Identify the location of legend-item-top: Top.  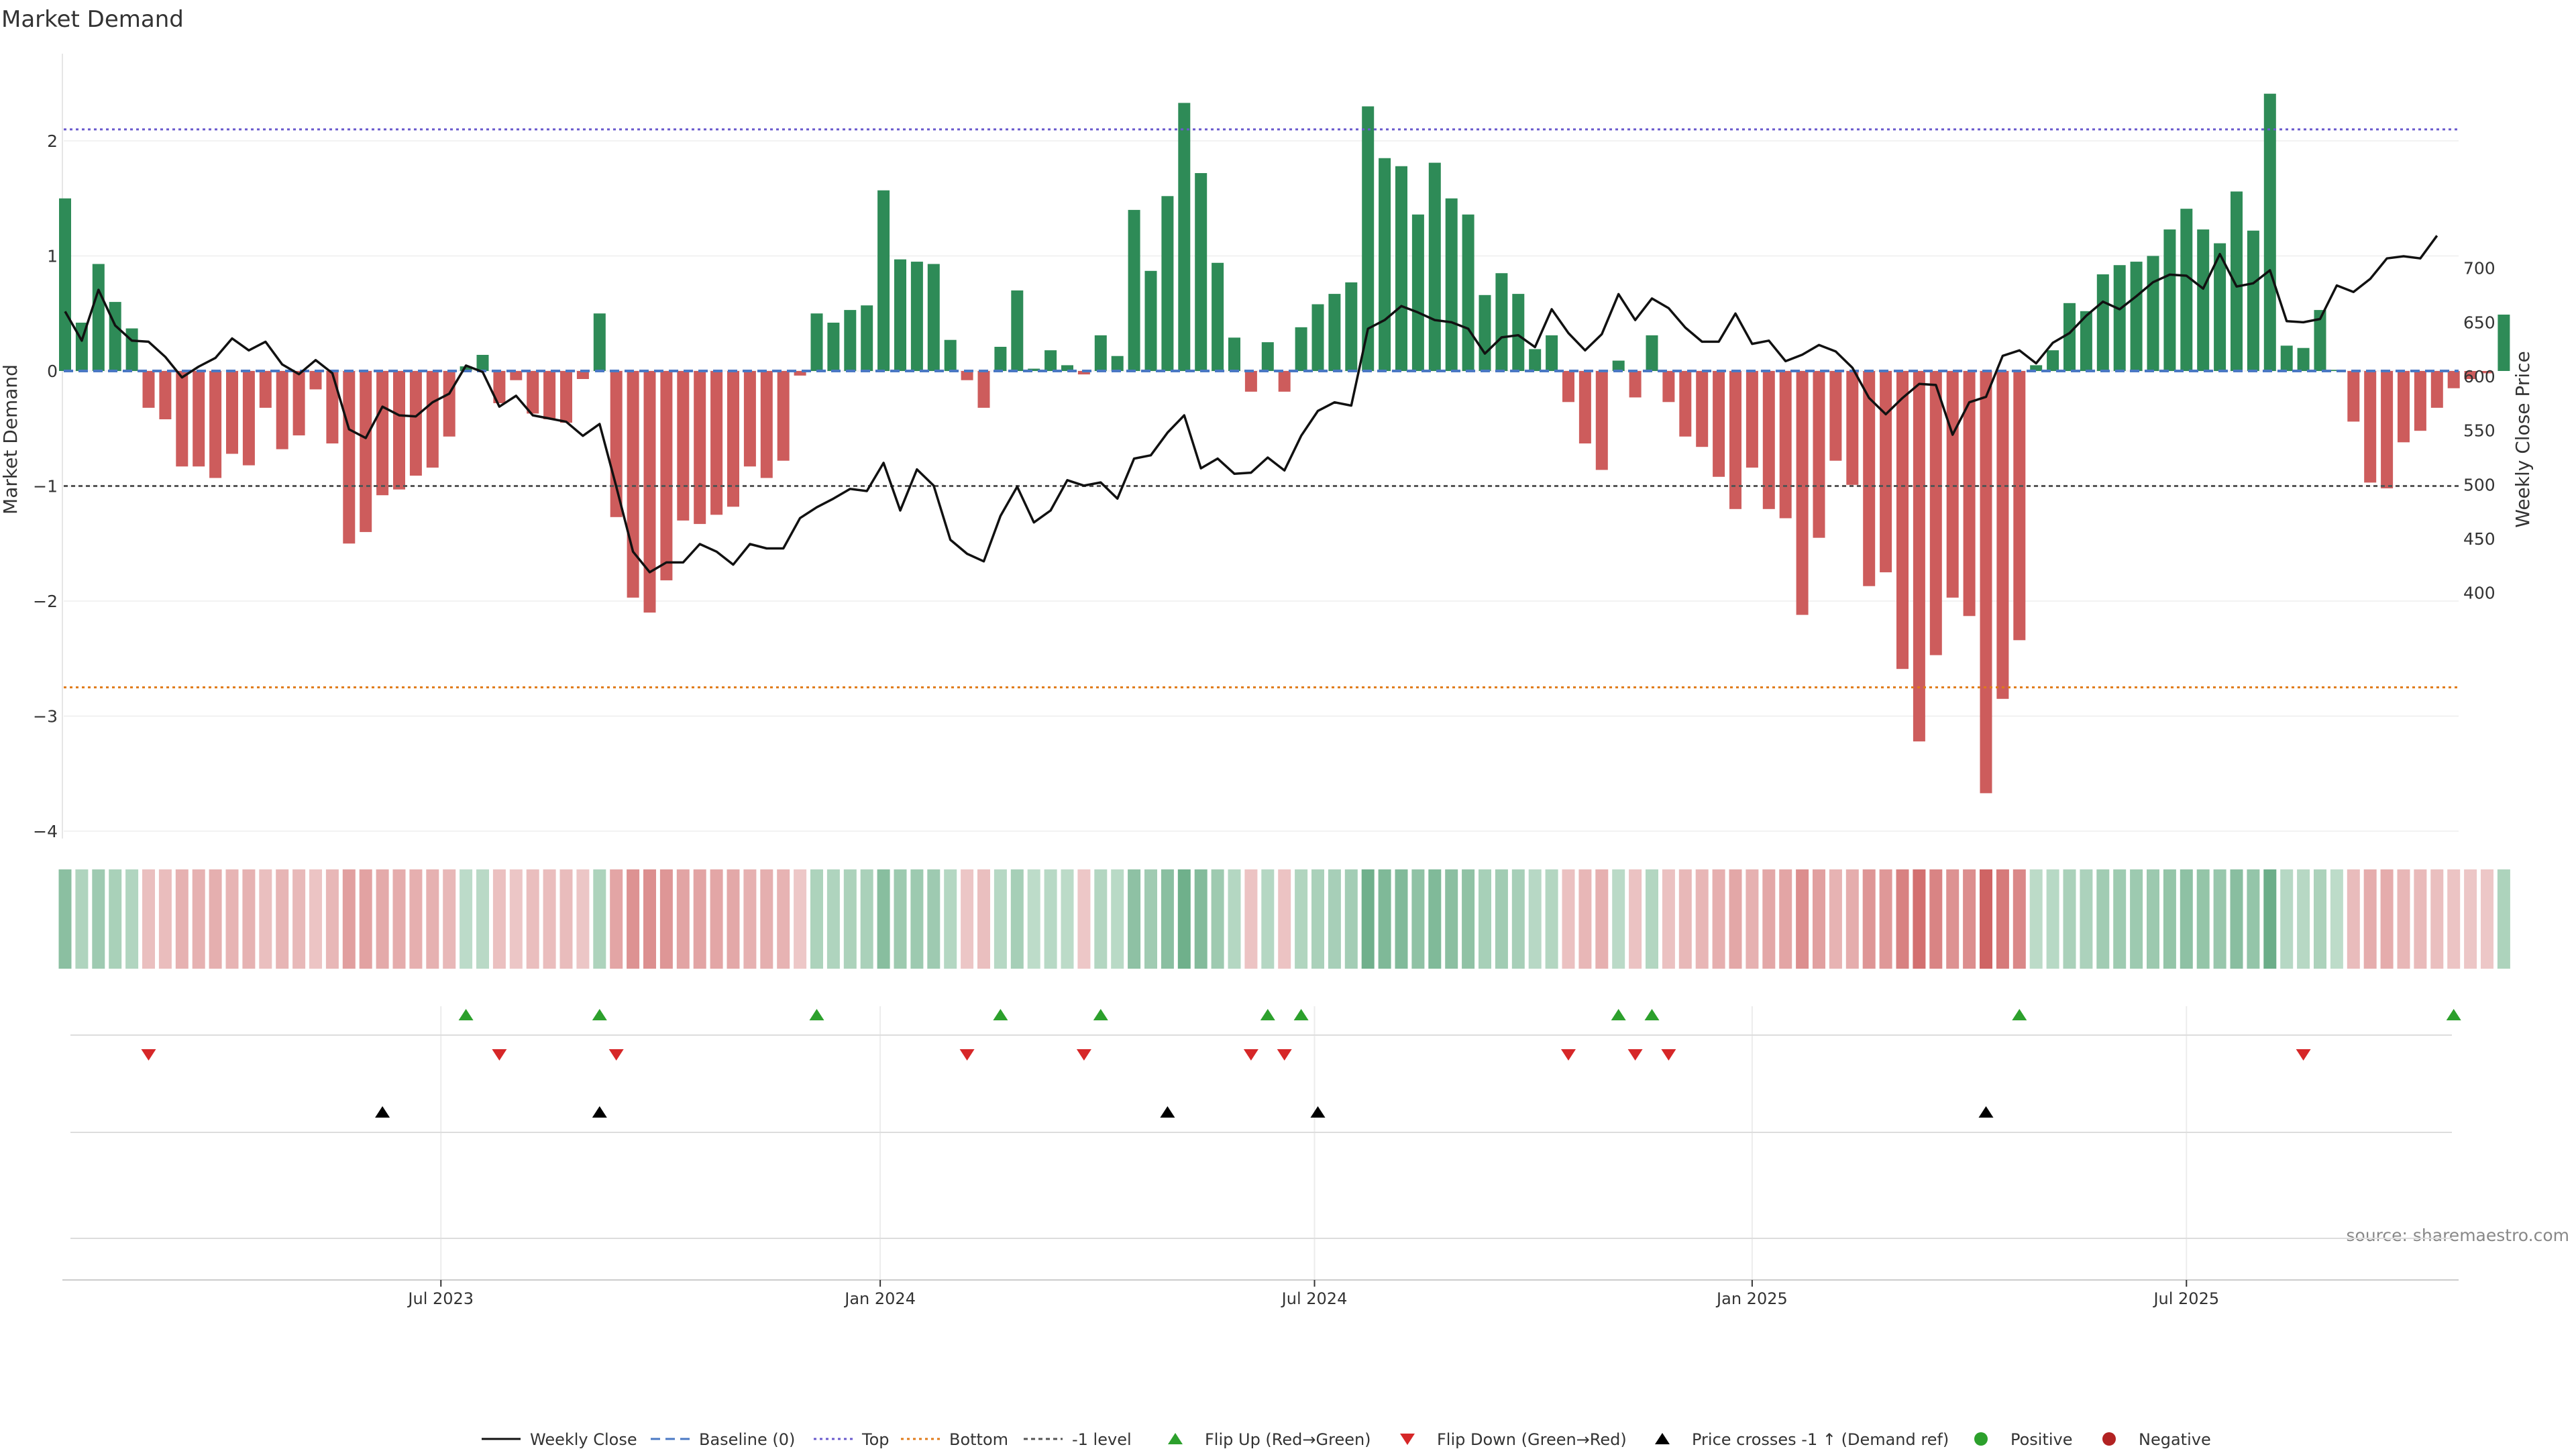
(852, 1439).